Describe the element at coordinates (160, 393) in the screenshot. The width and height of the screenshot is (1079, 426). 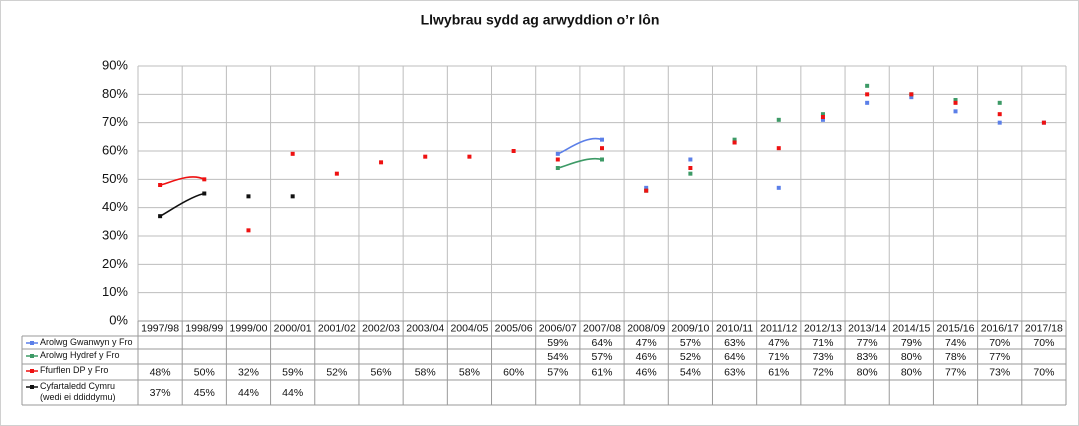
I see `data-label: 37%` at that location.